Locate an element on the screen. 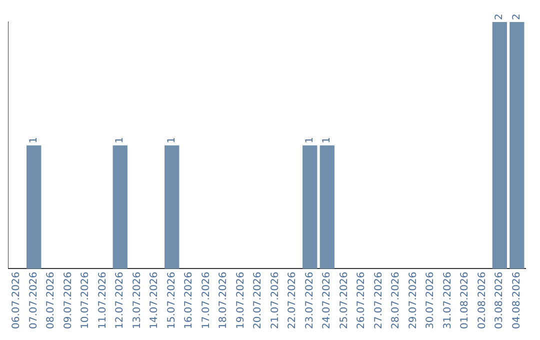  x-tick-label: 23.07.2026 is located at coordinates (310, 301).